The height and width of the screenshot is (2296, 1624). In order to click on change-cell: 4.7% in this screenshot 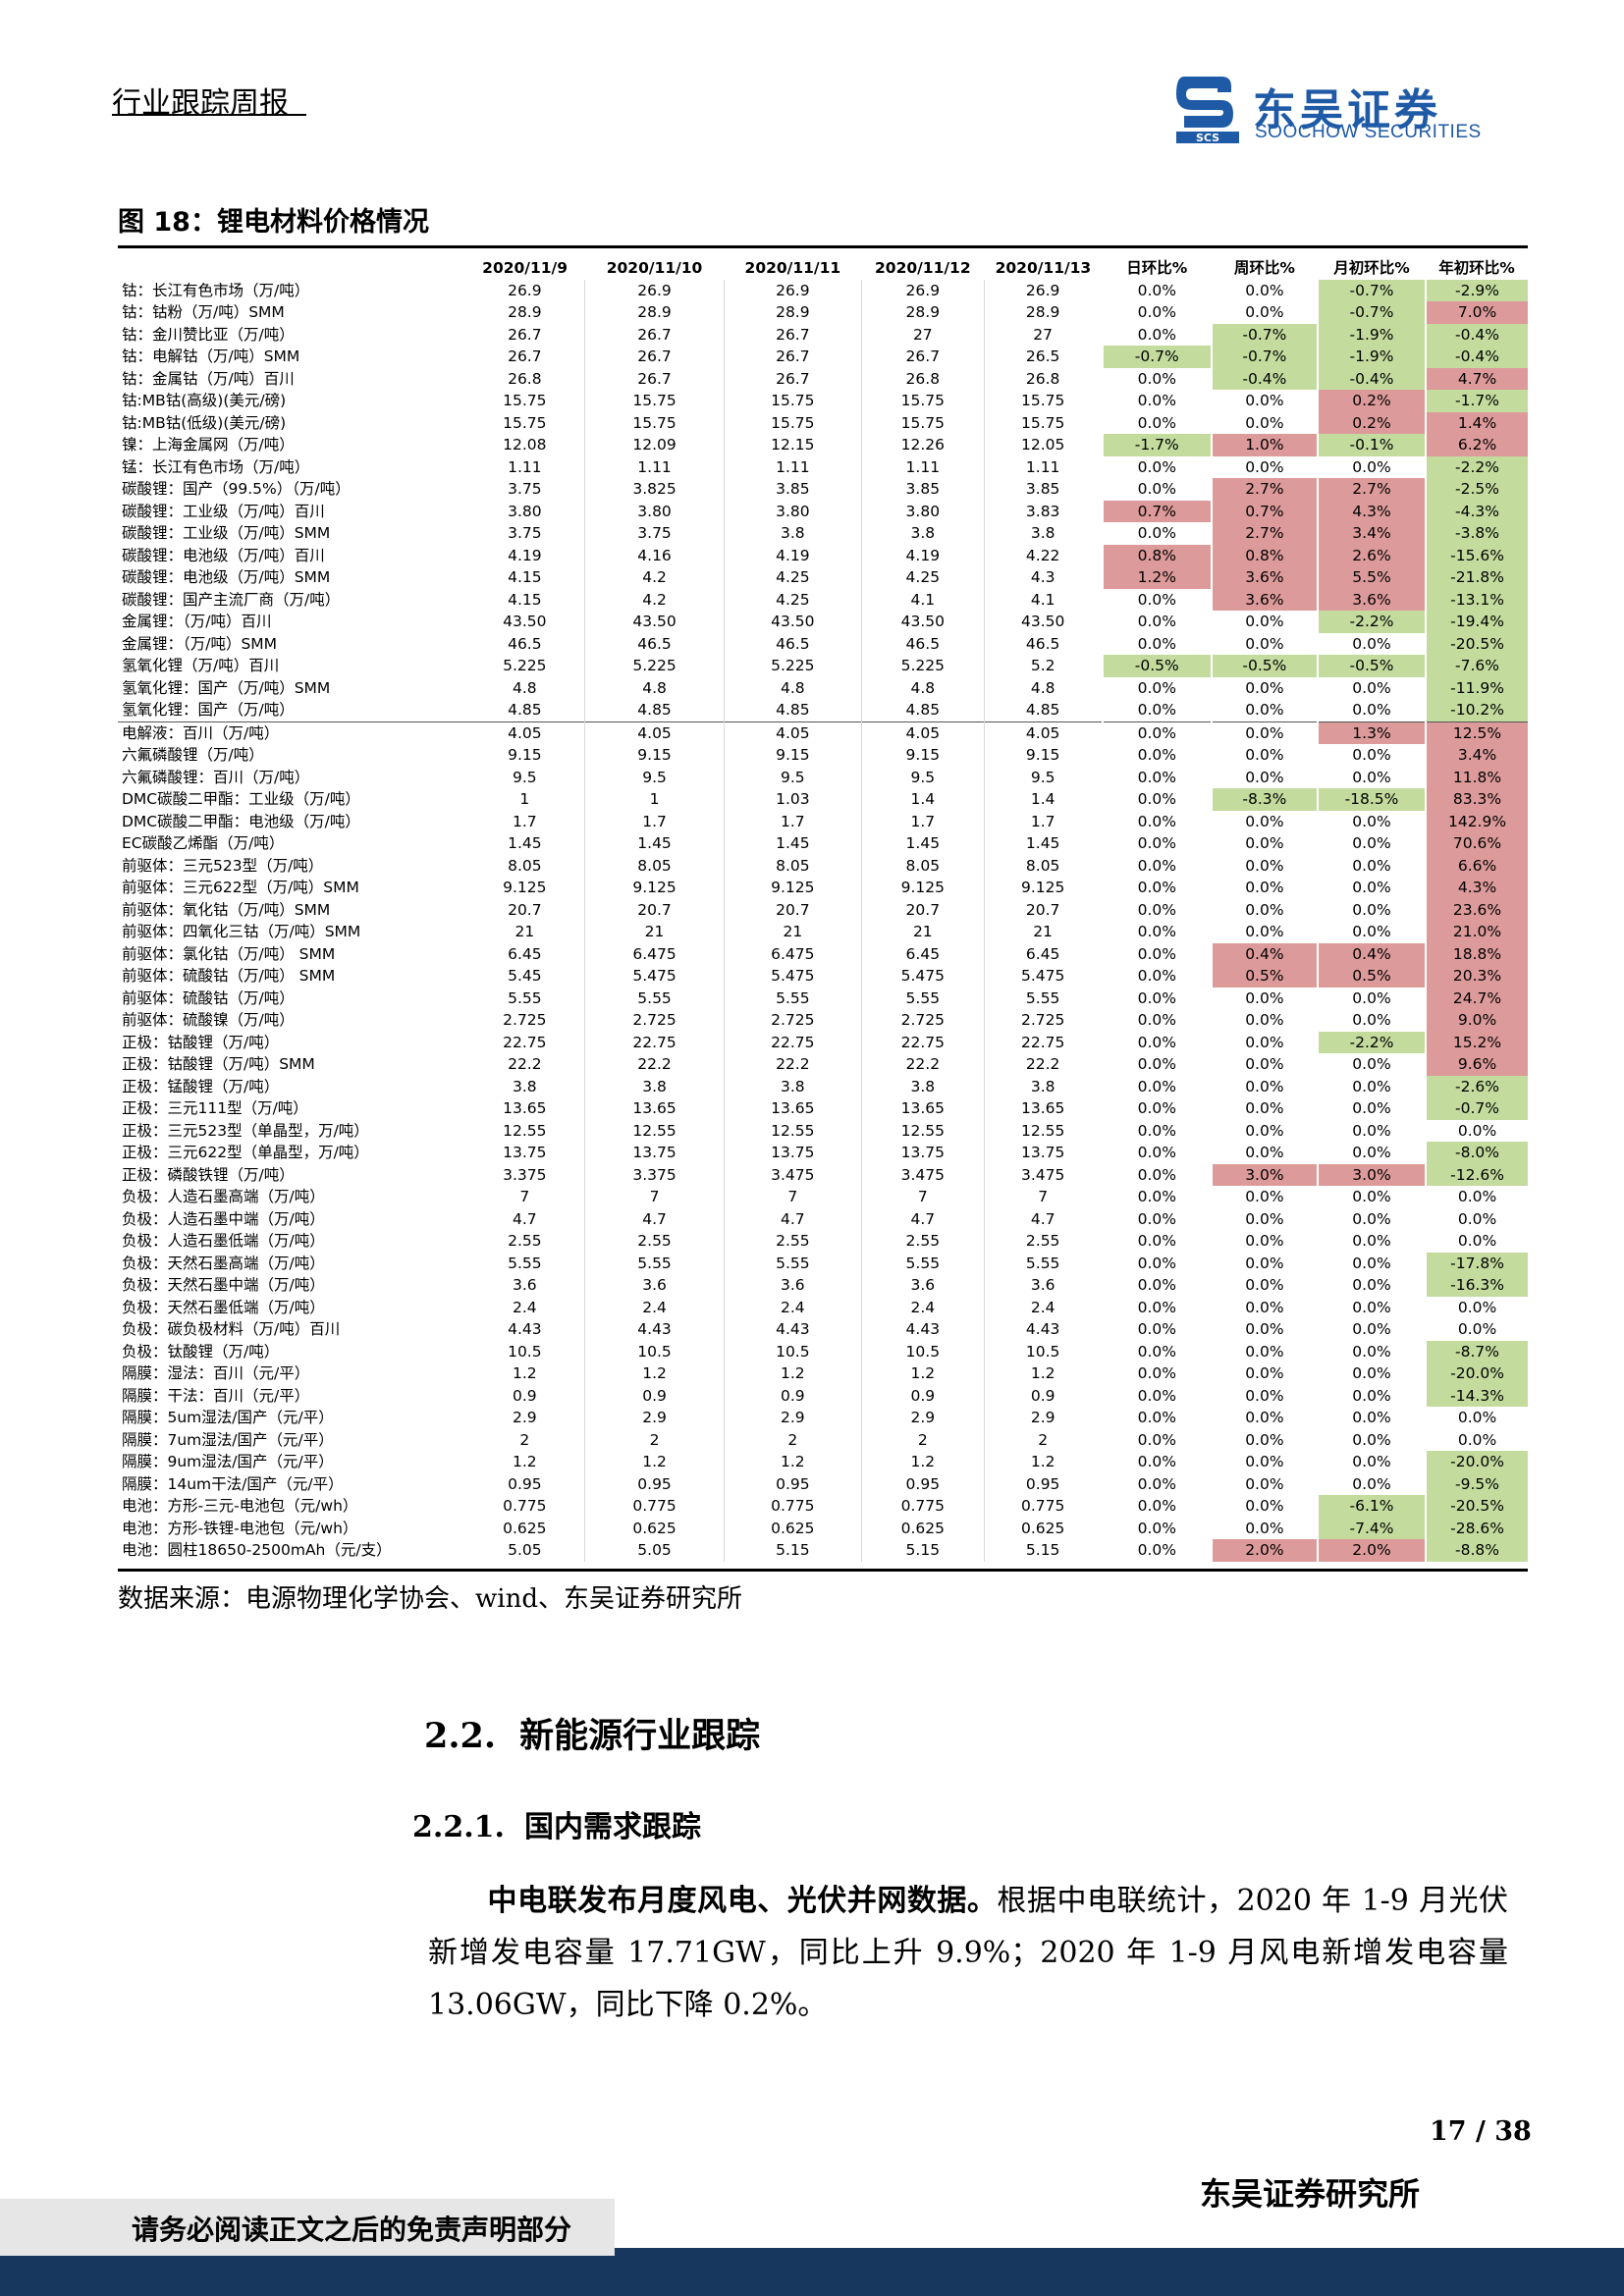, I will do `click(1476, 378)`.